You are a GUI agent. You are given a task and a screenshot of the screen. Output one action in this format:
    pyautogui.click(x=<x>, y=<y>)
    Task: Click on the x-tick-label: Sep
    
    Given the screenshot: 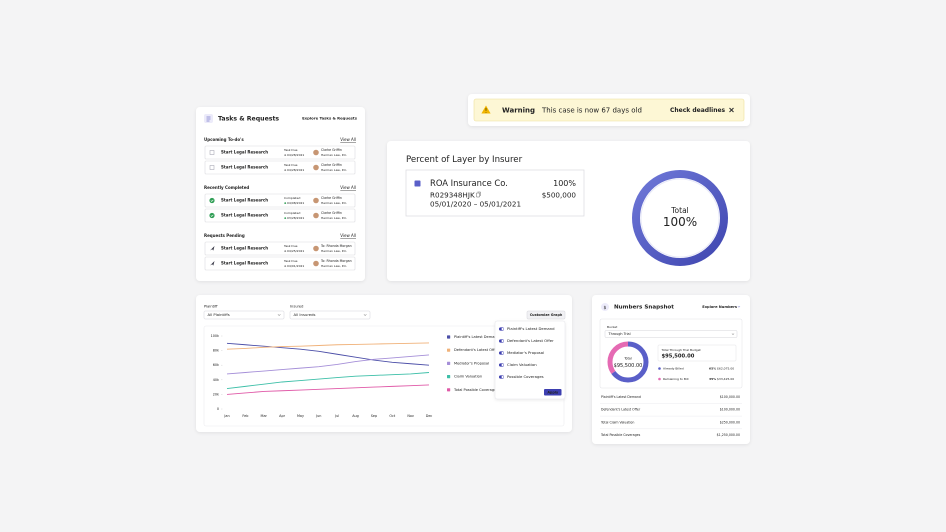 What is the action you would take?
    pyautogui.click(x=374, y=416)
    